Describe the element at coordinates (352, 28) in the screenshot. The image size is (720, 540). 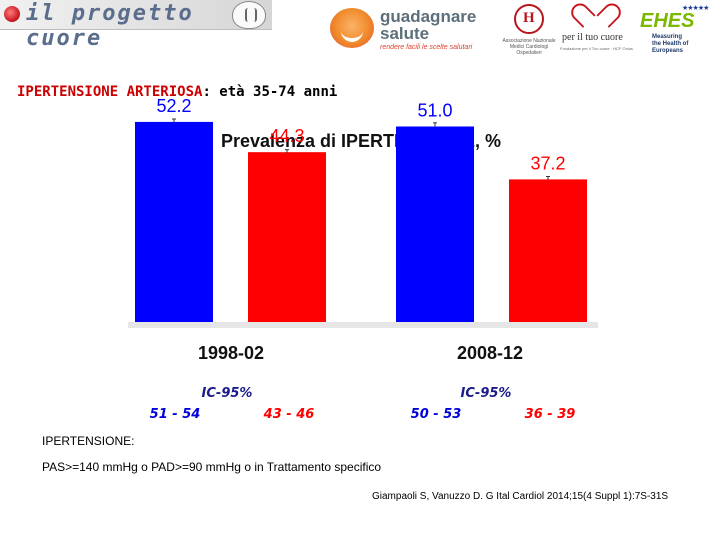
I see `smile-icon` at that location.